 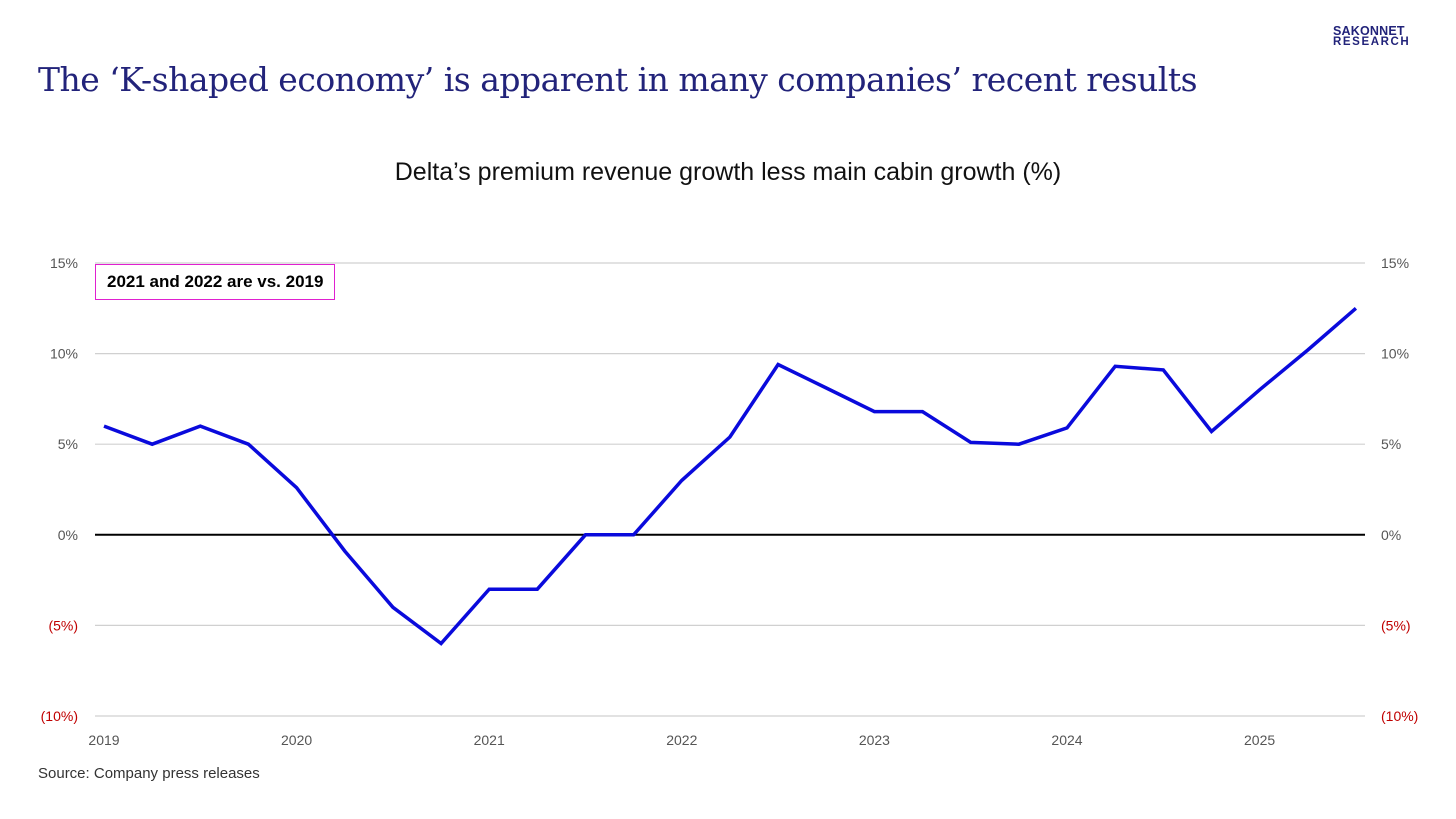 I want to click on logo-line-1: SAKONNET, so click(x=1369, y=31).